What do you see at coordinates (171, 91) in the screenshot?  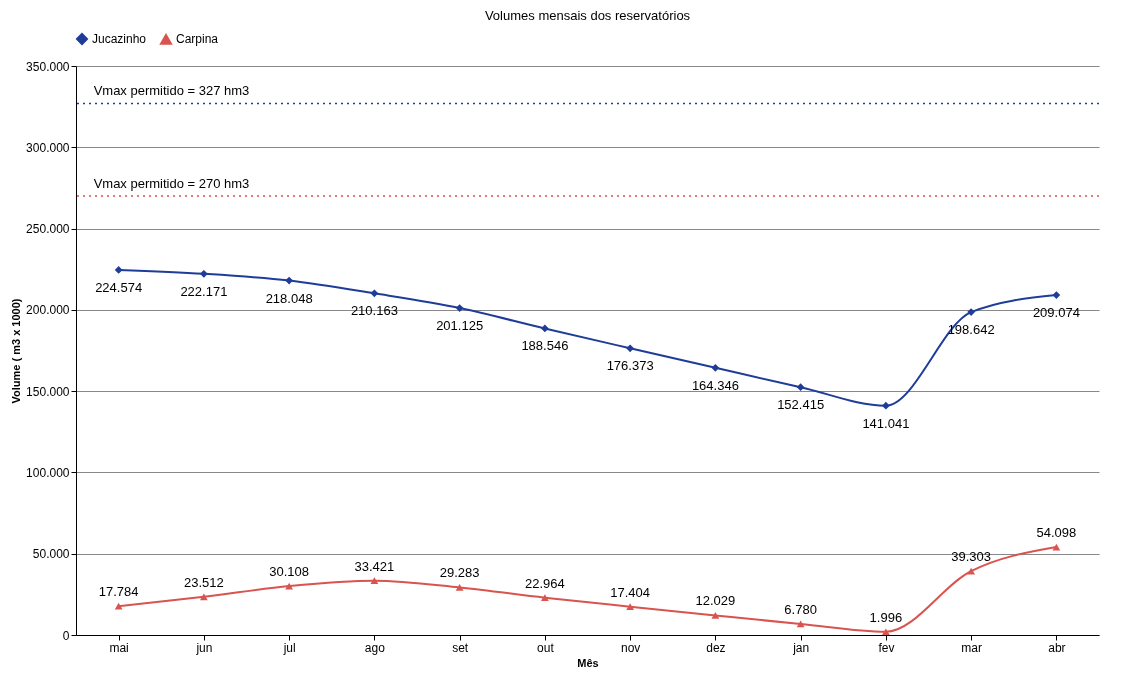 I see `annotation: Vmax permitido = 327 hm3` at bounding box center [171, 91].